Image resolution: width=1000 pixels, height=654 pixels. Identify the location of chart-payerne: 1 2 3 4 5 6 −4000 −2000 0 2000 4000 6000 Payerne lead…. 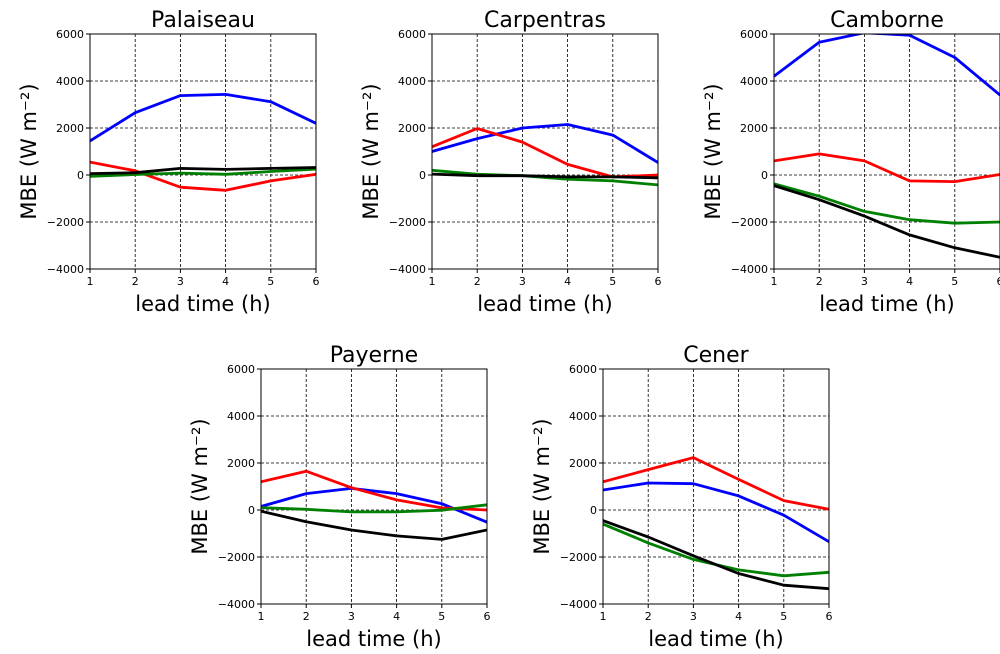
(339, 497).